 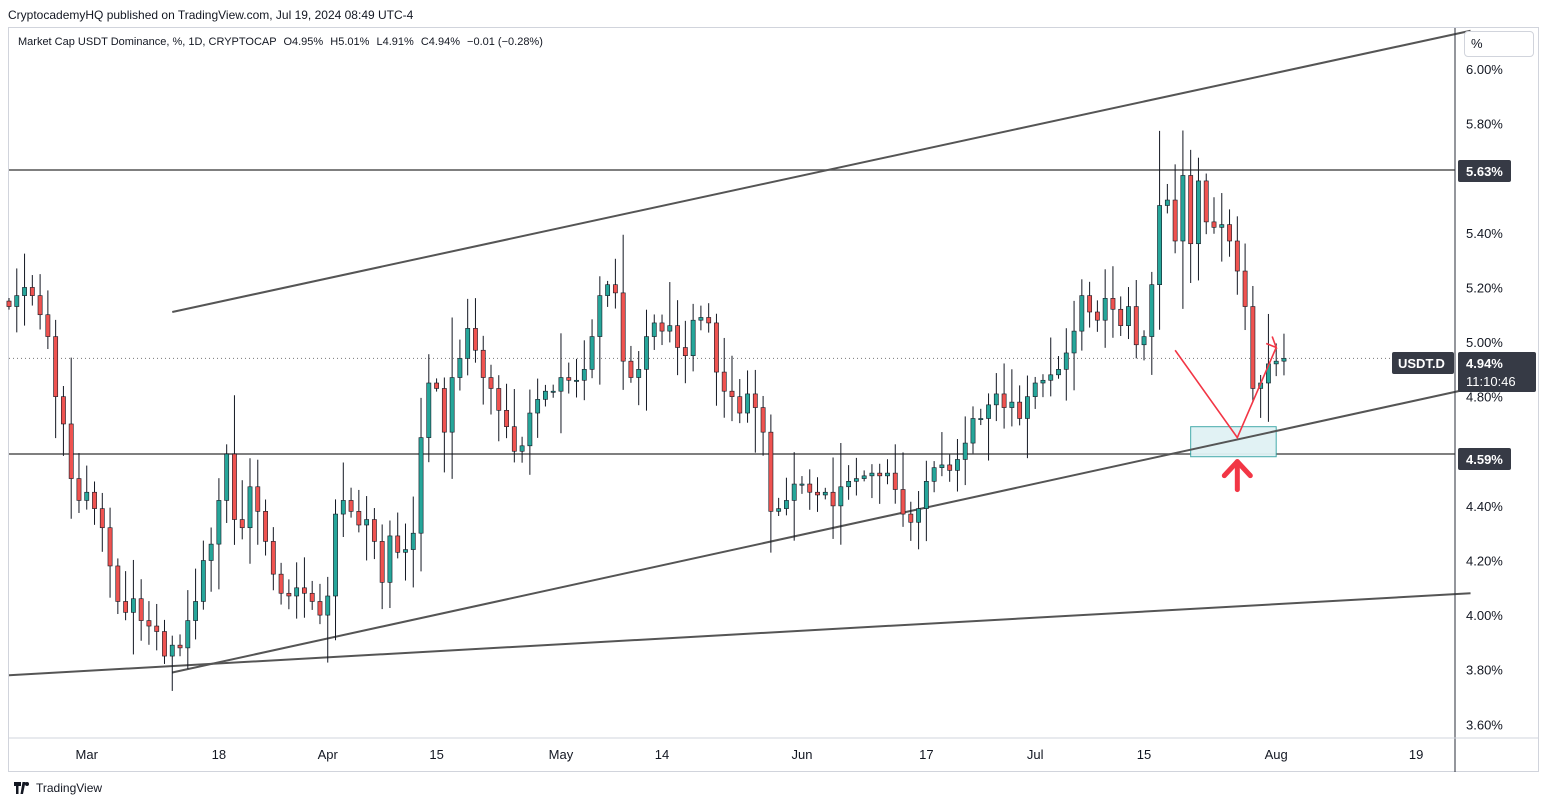 I want to click on price-tick-label: 4.20%, so click(x=1484, y=561).